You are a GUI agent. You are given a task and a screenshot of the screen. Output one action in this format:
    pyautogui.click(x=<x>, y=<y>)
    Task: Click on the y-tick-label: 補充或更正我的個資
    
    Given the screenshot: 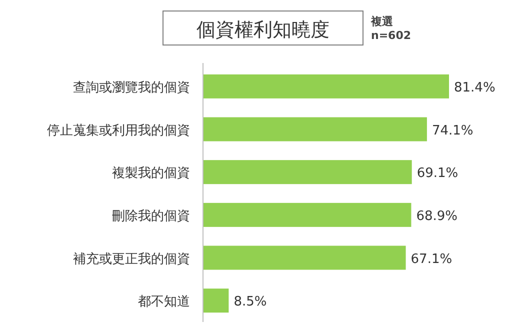 What is the action you would take?
    pyautogui.click(x=131, y=259)
    